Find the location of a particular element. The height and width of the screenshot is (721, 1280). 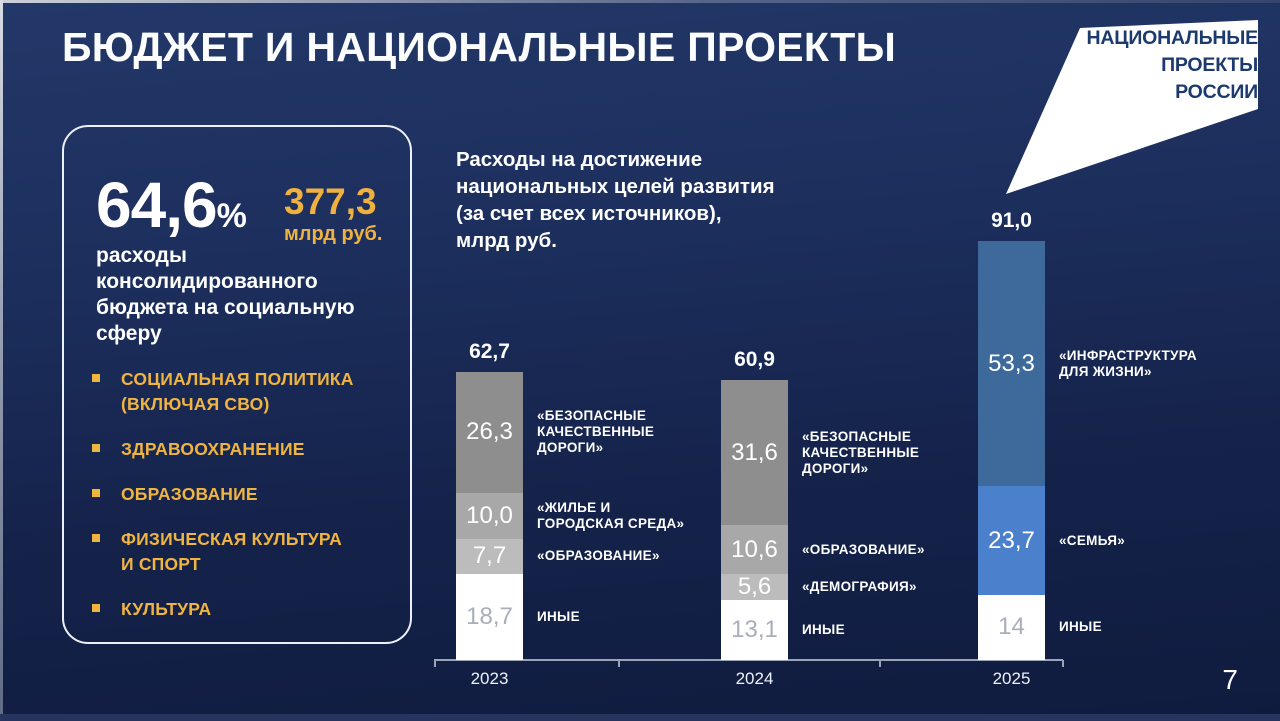

segment-value: 14 is located at coordinates (1011, 627).